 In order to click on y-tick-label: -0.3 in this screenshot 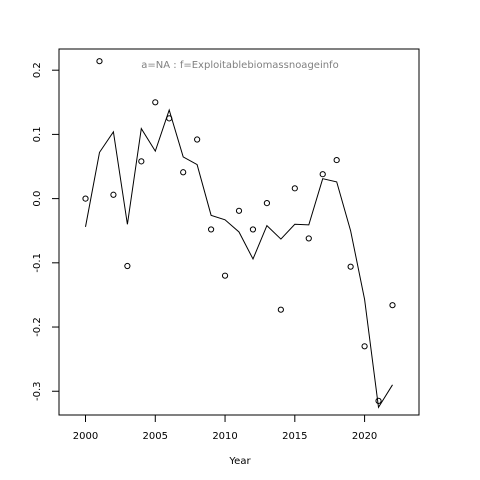, I will do `click(37, 391)`.